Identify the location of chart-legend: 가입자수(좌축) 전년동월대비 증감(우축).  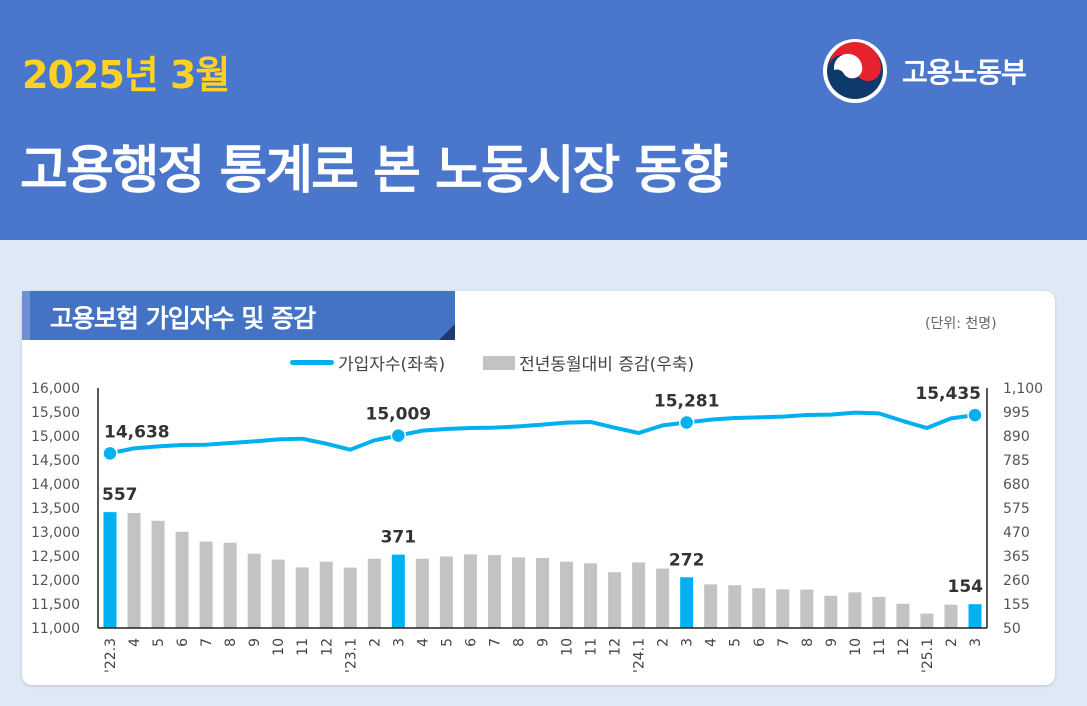
(492, 362).